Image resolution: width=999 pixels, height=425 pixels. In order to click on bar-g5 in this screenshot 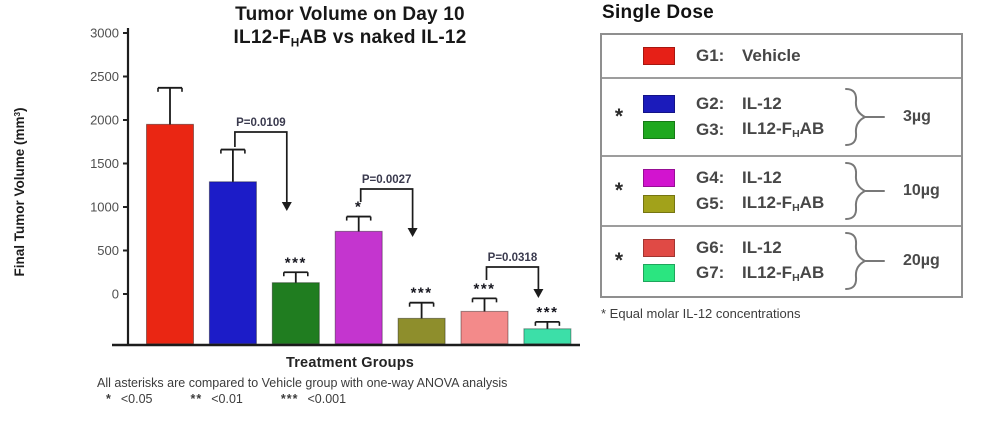, I will do `click(421, 331)`.